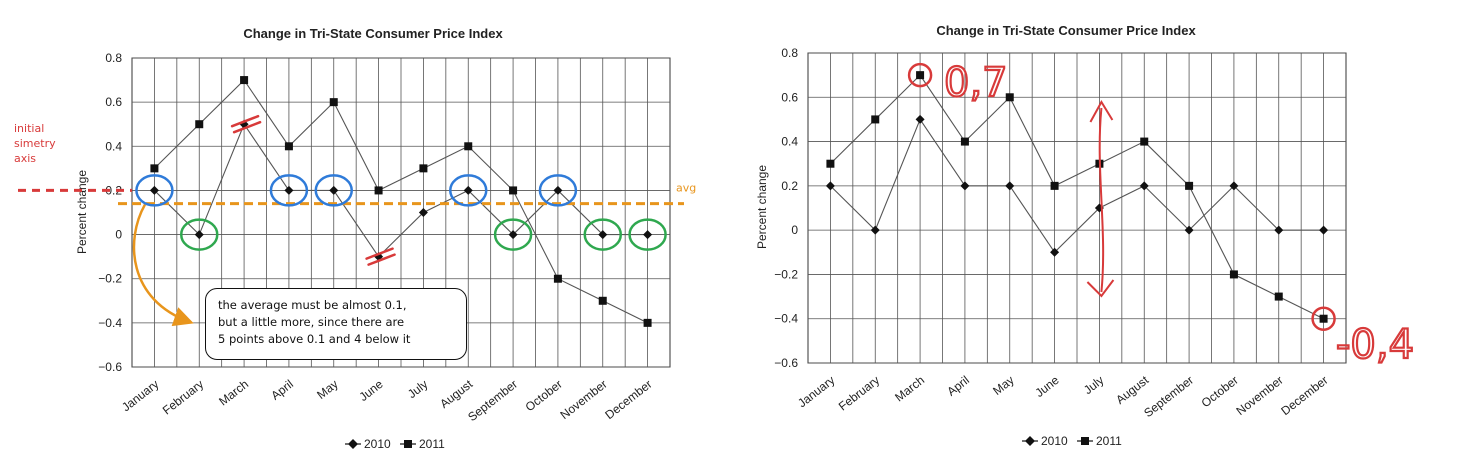 Image resolution: width=1470 pixels, height=465 pixels. Describe the element at coordinates (1132, 390) in the screenshot. I see `chart2-xtick-label: August` at that location.